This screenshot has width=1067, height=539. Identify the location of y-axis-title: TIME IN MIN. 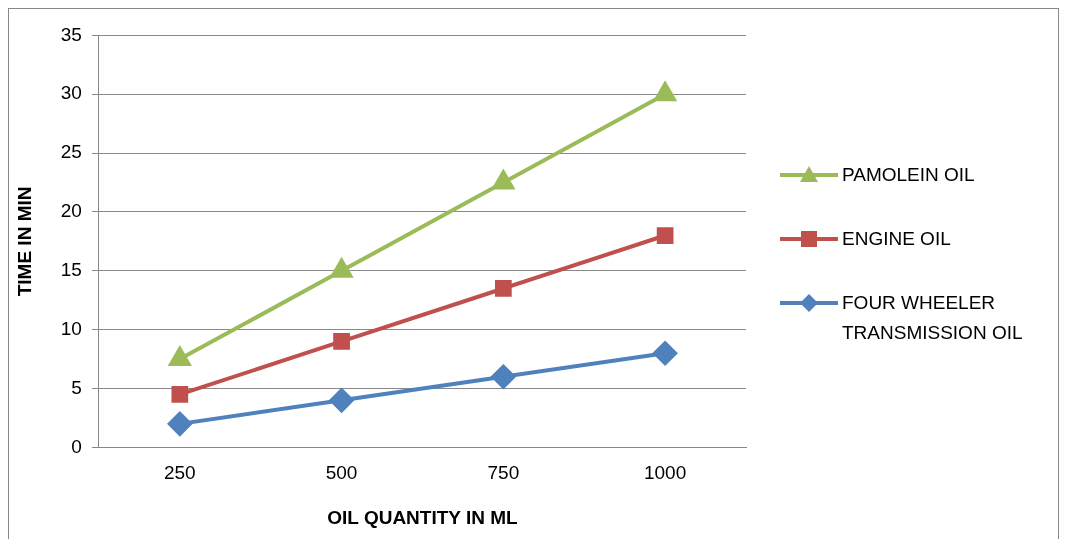
(24, 241).